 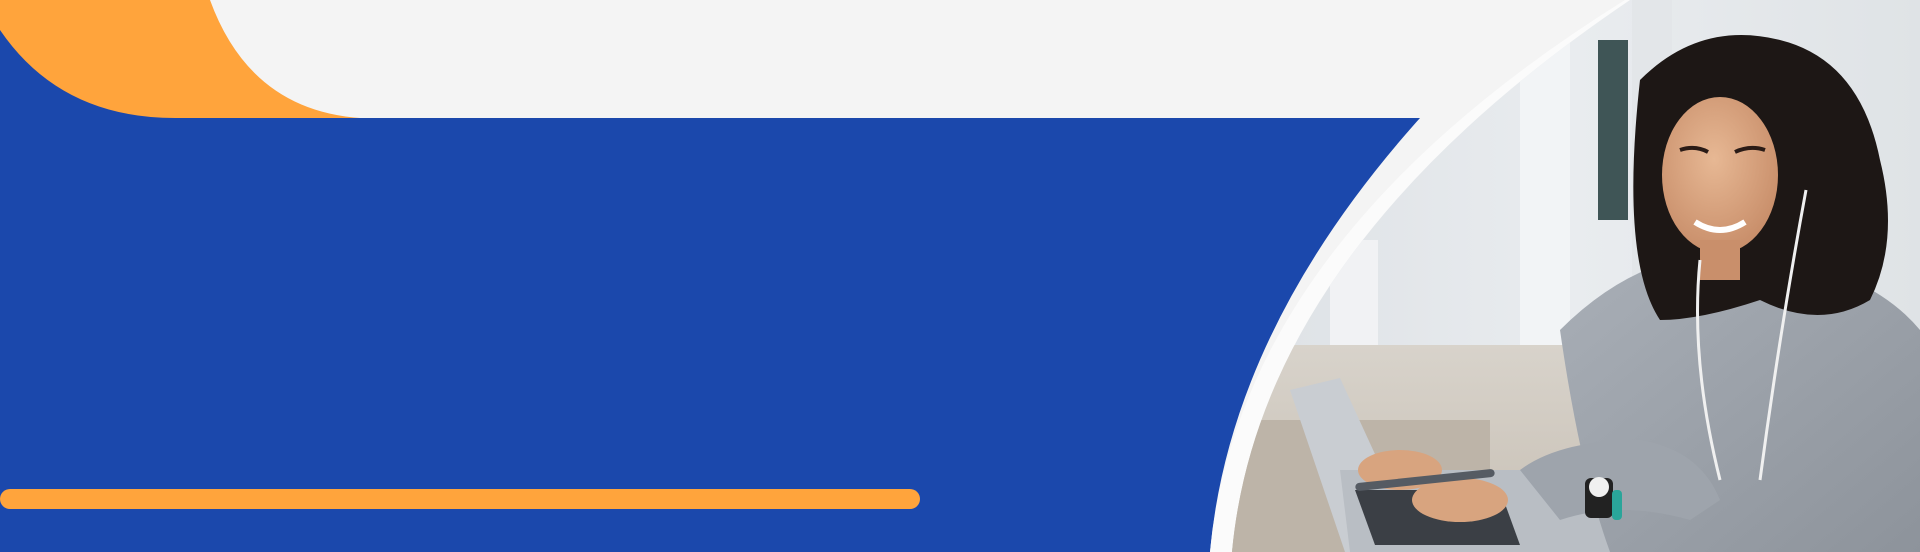 I want to click on orange-corner-arc, so click(x=180, y=59).